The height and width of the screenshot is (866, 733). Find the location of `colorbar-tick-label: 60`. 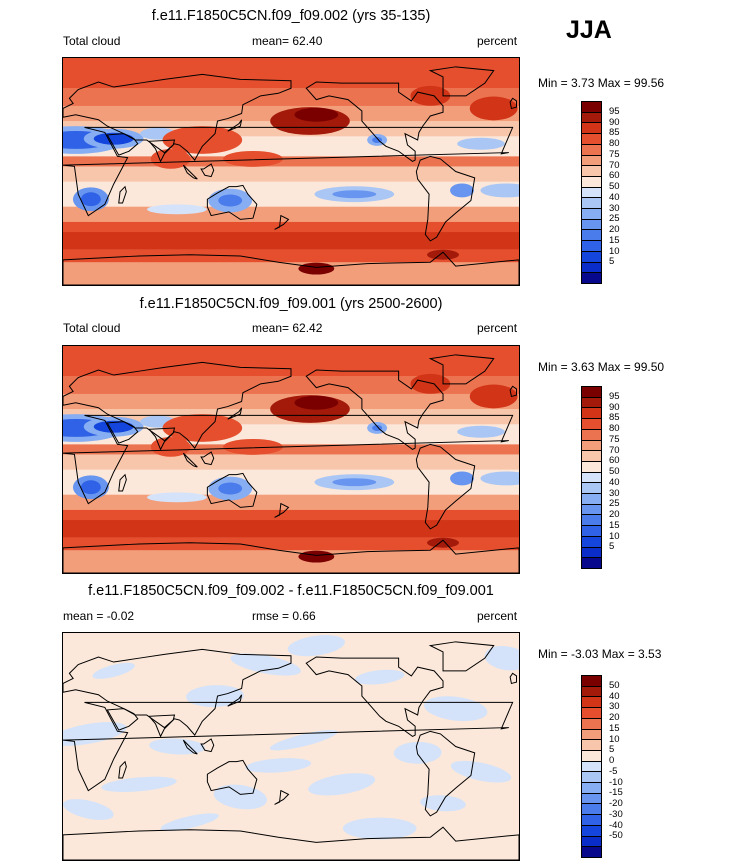

colorbar-tick-label: 60 is located at coordinates (614, 176).